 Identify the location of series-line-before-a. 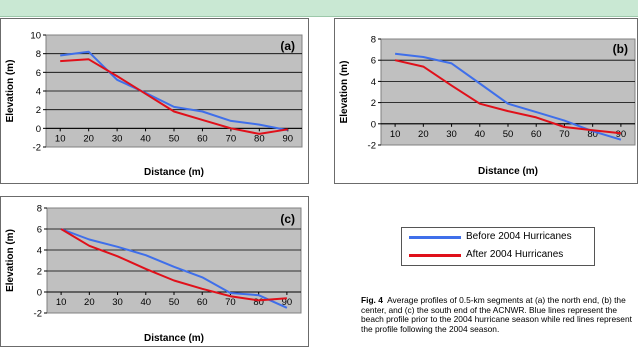
(174, 91).